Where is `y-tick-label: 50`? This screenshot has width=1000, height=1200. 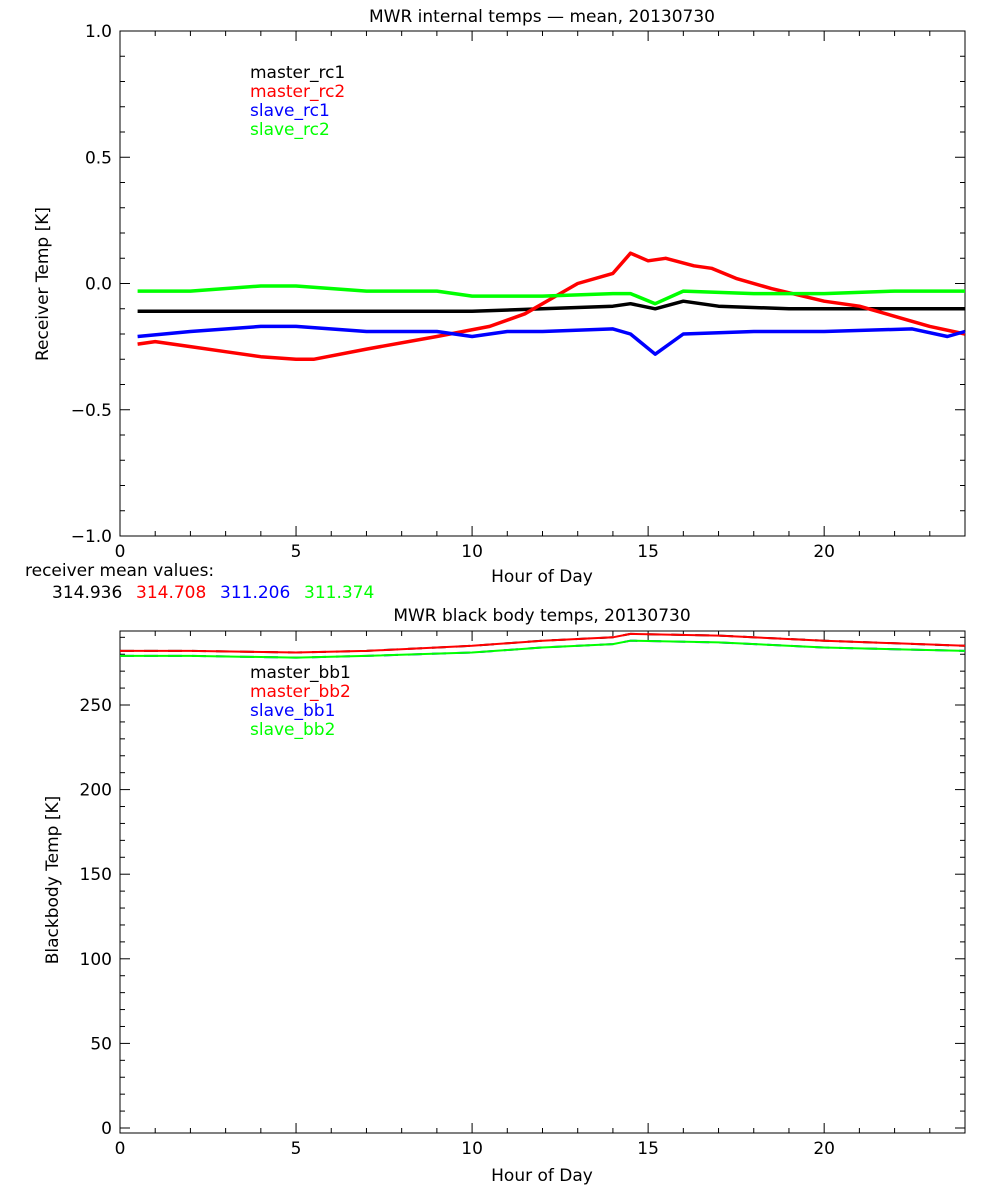
y-tick-label: 50 is located at coordinates (101, 1044).